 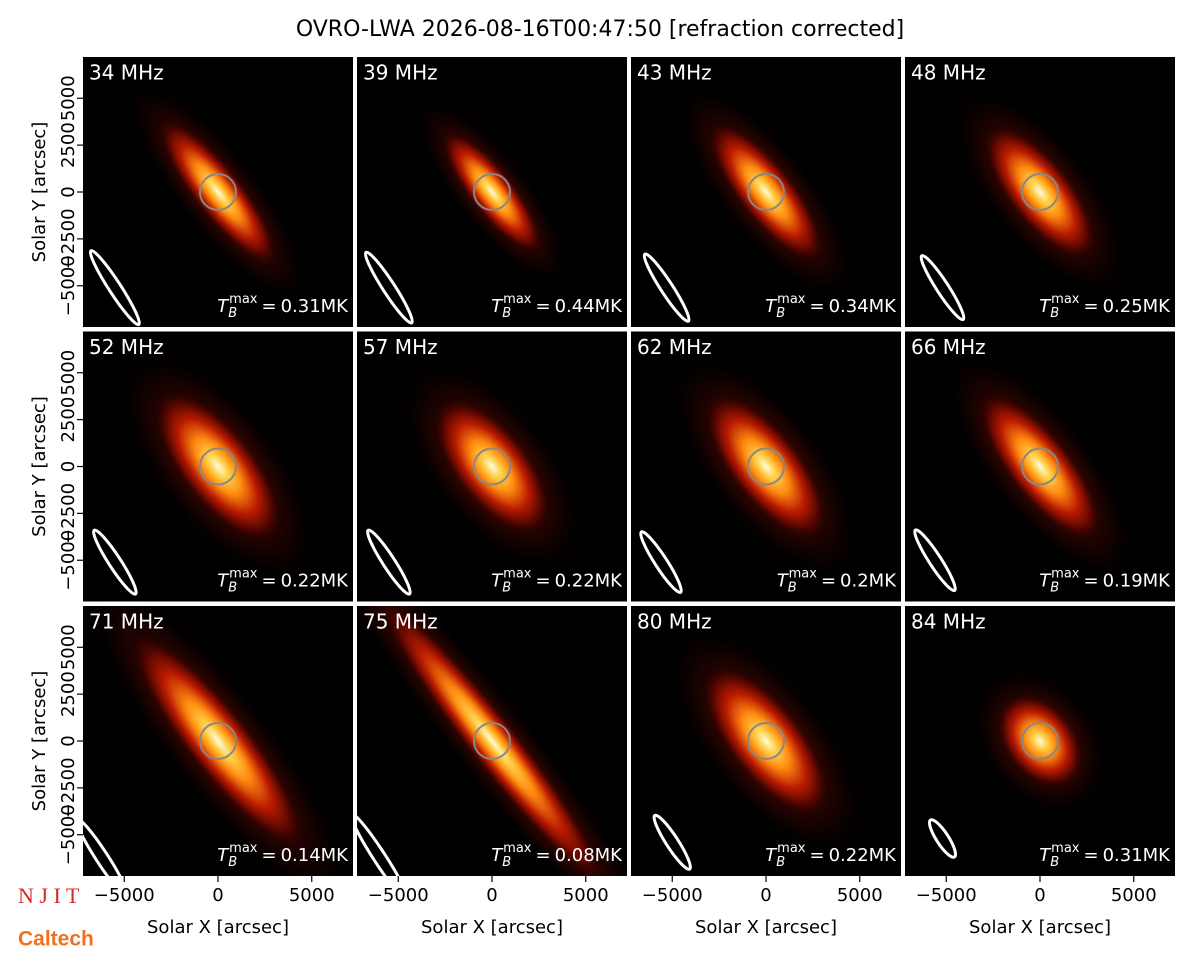 I want to click on tb-value: 0.34MK, so click(x=863, y=306).